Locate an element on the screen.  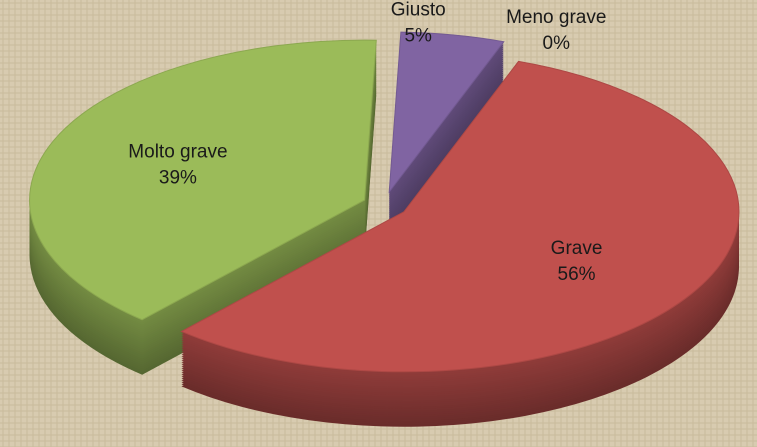
slice-value-label: 56% is located at coordinates (577, 274).